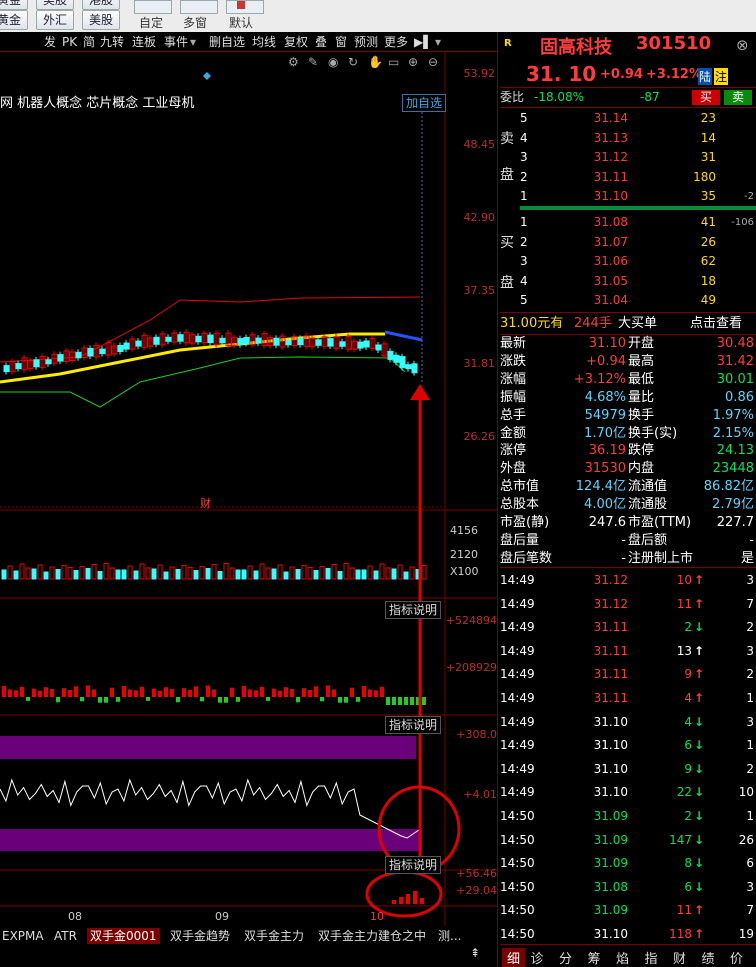  Describe the element at coordinates (293, 62) in the screenshot. I see `settings-icon: ⚙` at that location.